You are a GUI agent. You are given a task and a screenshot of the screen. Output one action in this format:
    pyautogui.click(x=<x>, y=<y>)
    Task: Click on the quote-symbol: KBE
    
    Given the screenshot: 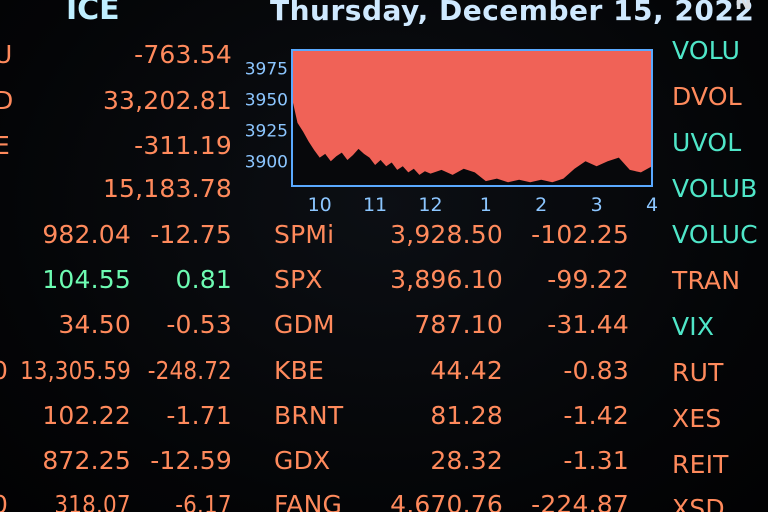 What is the action you would take?
    pyautogui.click(x=299, y=370)
    